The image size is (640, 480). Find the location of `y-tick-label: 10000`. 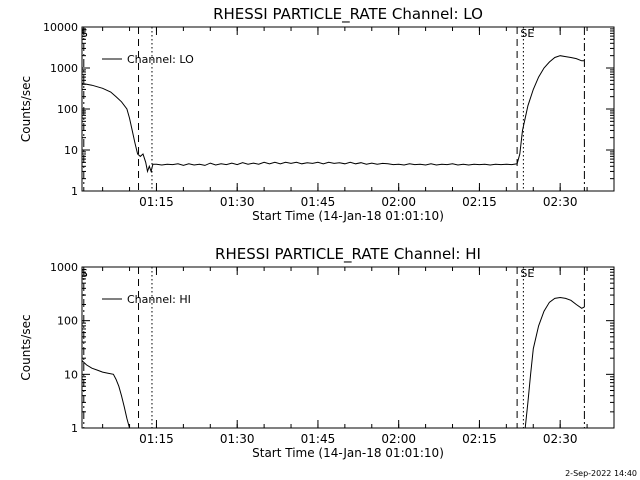

y-tick-label: 10000 is located at coordinates (60, 27).